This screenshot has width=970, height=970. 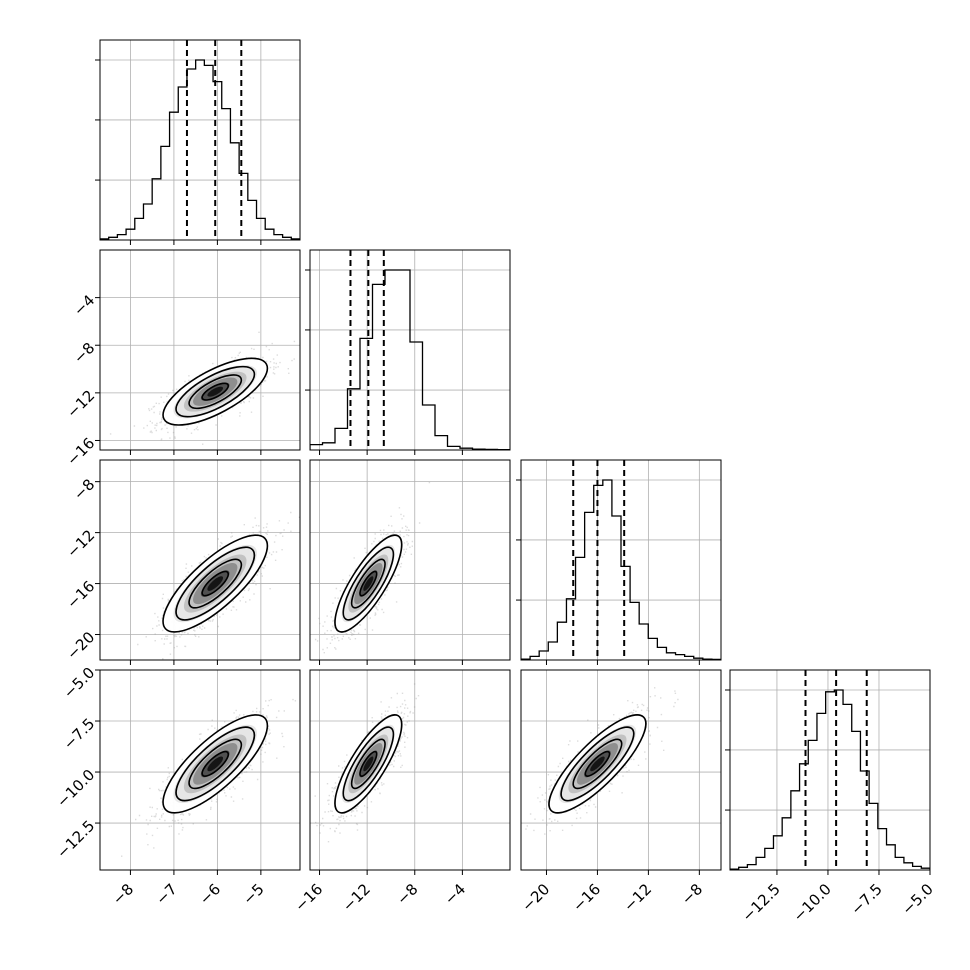 I want to click on y-tick-label: −10.0, so click(x=75, y=788).